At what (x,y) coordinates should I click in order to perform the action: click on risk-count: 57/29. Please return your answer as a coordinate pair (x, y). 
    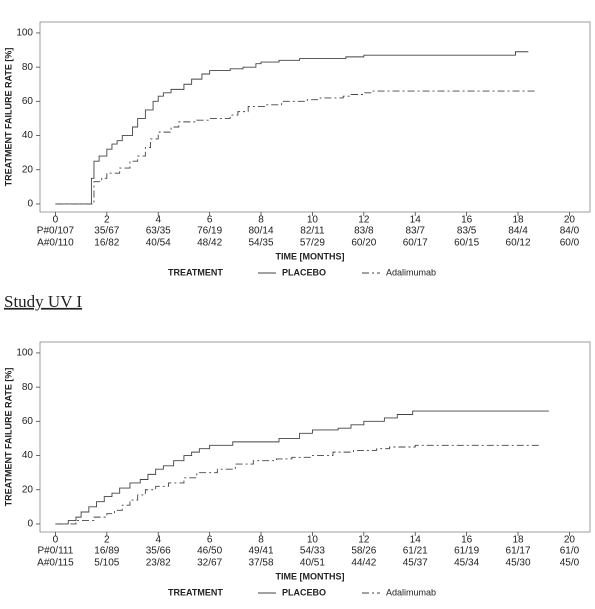
    Looking at the image, I should click on (312, 243).